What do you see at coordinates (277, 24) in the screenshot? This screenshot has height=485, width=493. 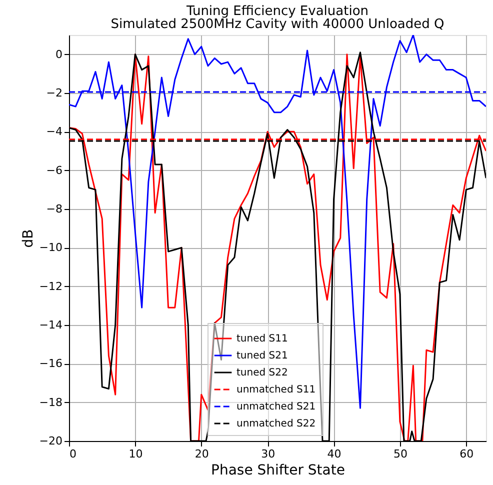 I see `chart-subtitle: Simulated 2500MHz Cavity with 40000 Unloaded Q` at bounding box center [277, 24].